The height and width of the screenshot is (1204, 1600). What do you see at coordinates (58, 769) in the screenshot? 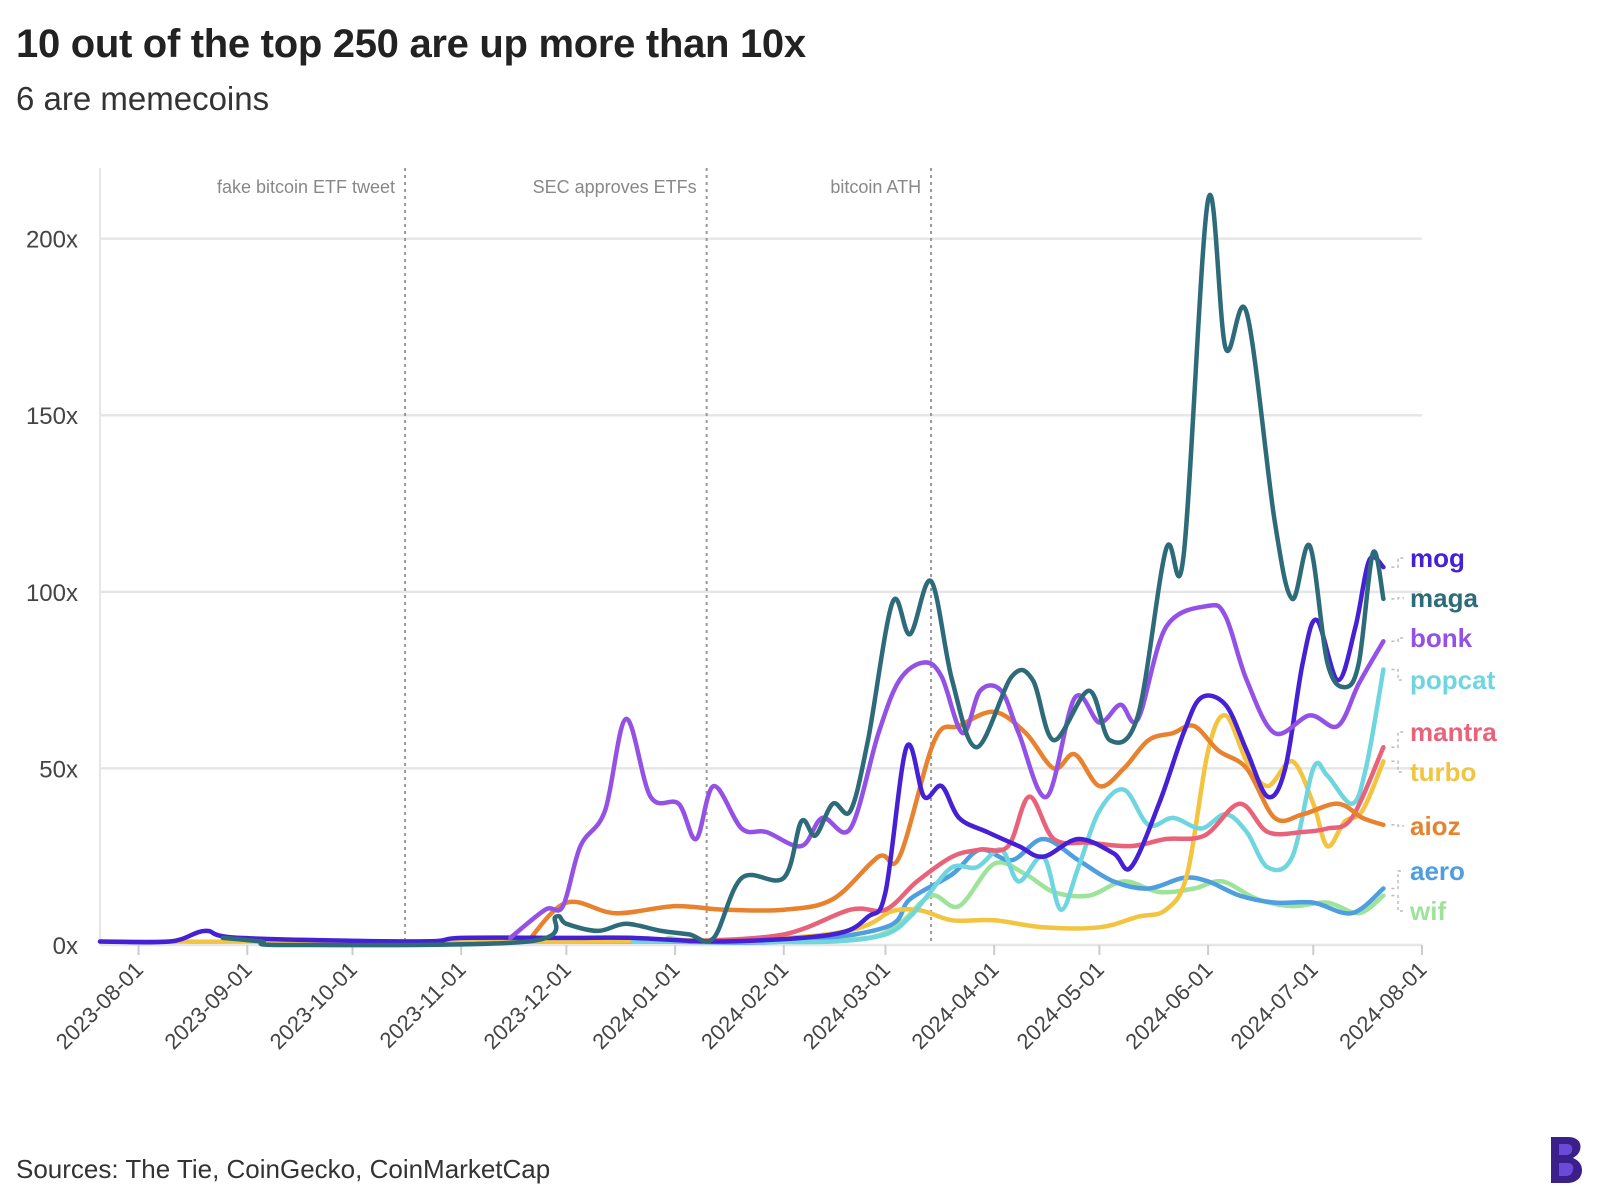
I see `y-tick-label: 50x` at bounding box center [58, 769].